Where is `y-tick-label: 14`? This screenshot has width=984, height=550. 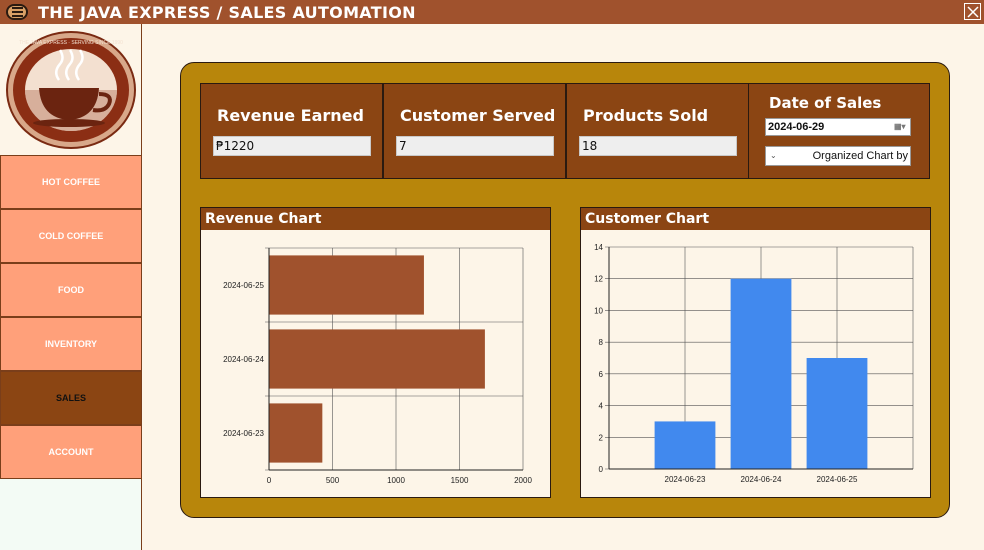
y-tick-label: 14 is located at coordinates (598, 247).